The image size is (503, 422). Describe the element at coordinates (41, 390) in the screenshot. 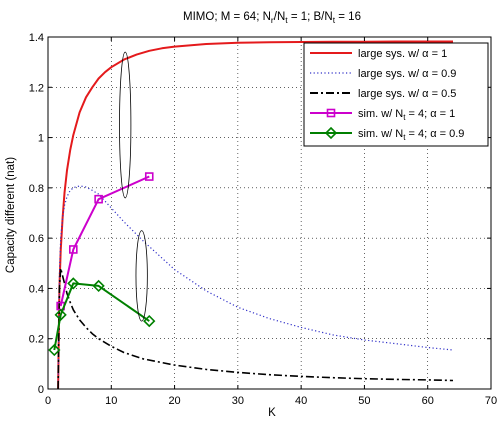

I see `y-tick-label: 0` at that location.